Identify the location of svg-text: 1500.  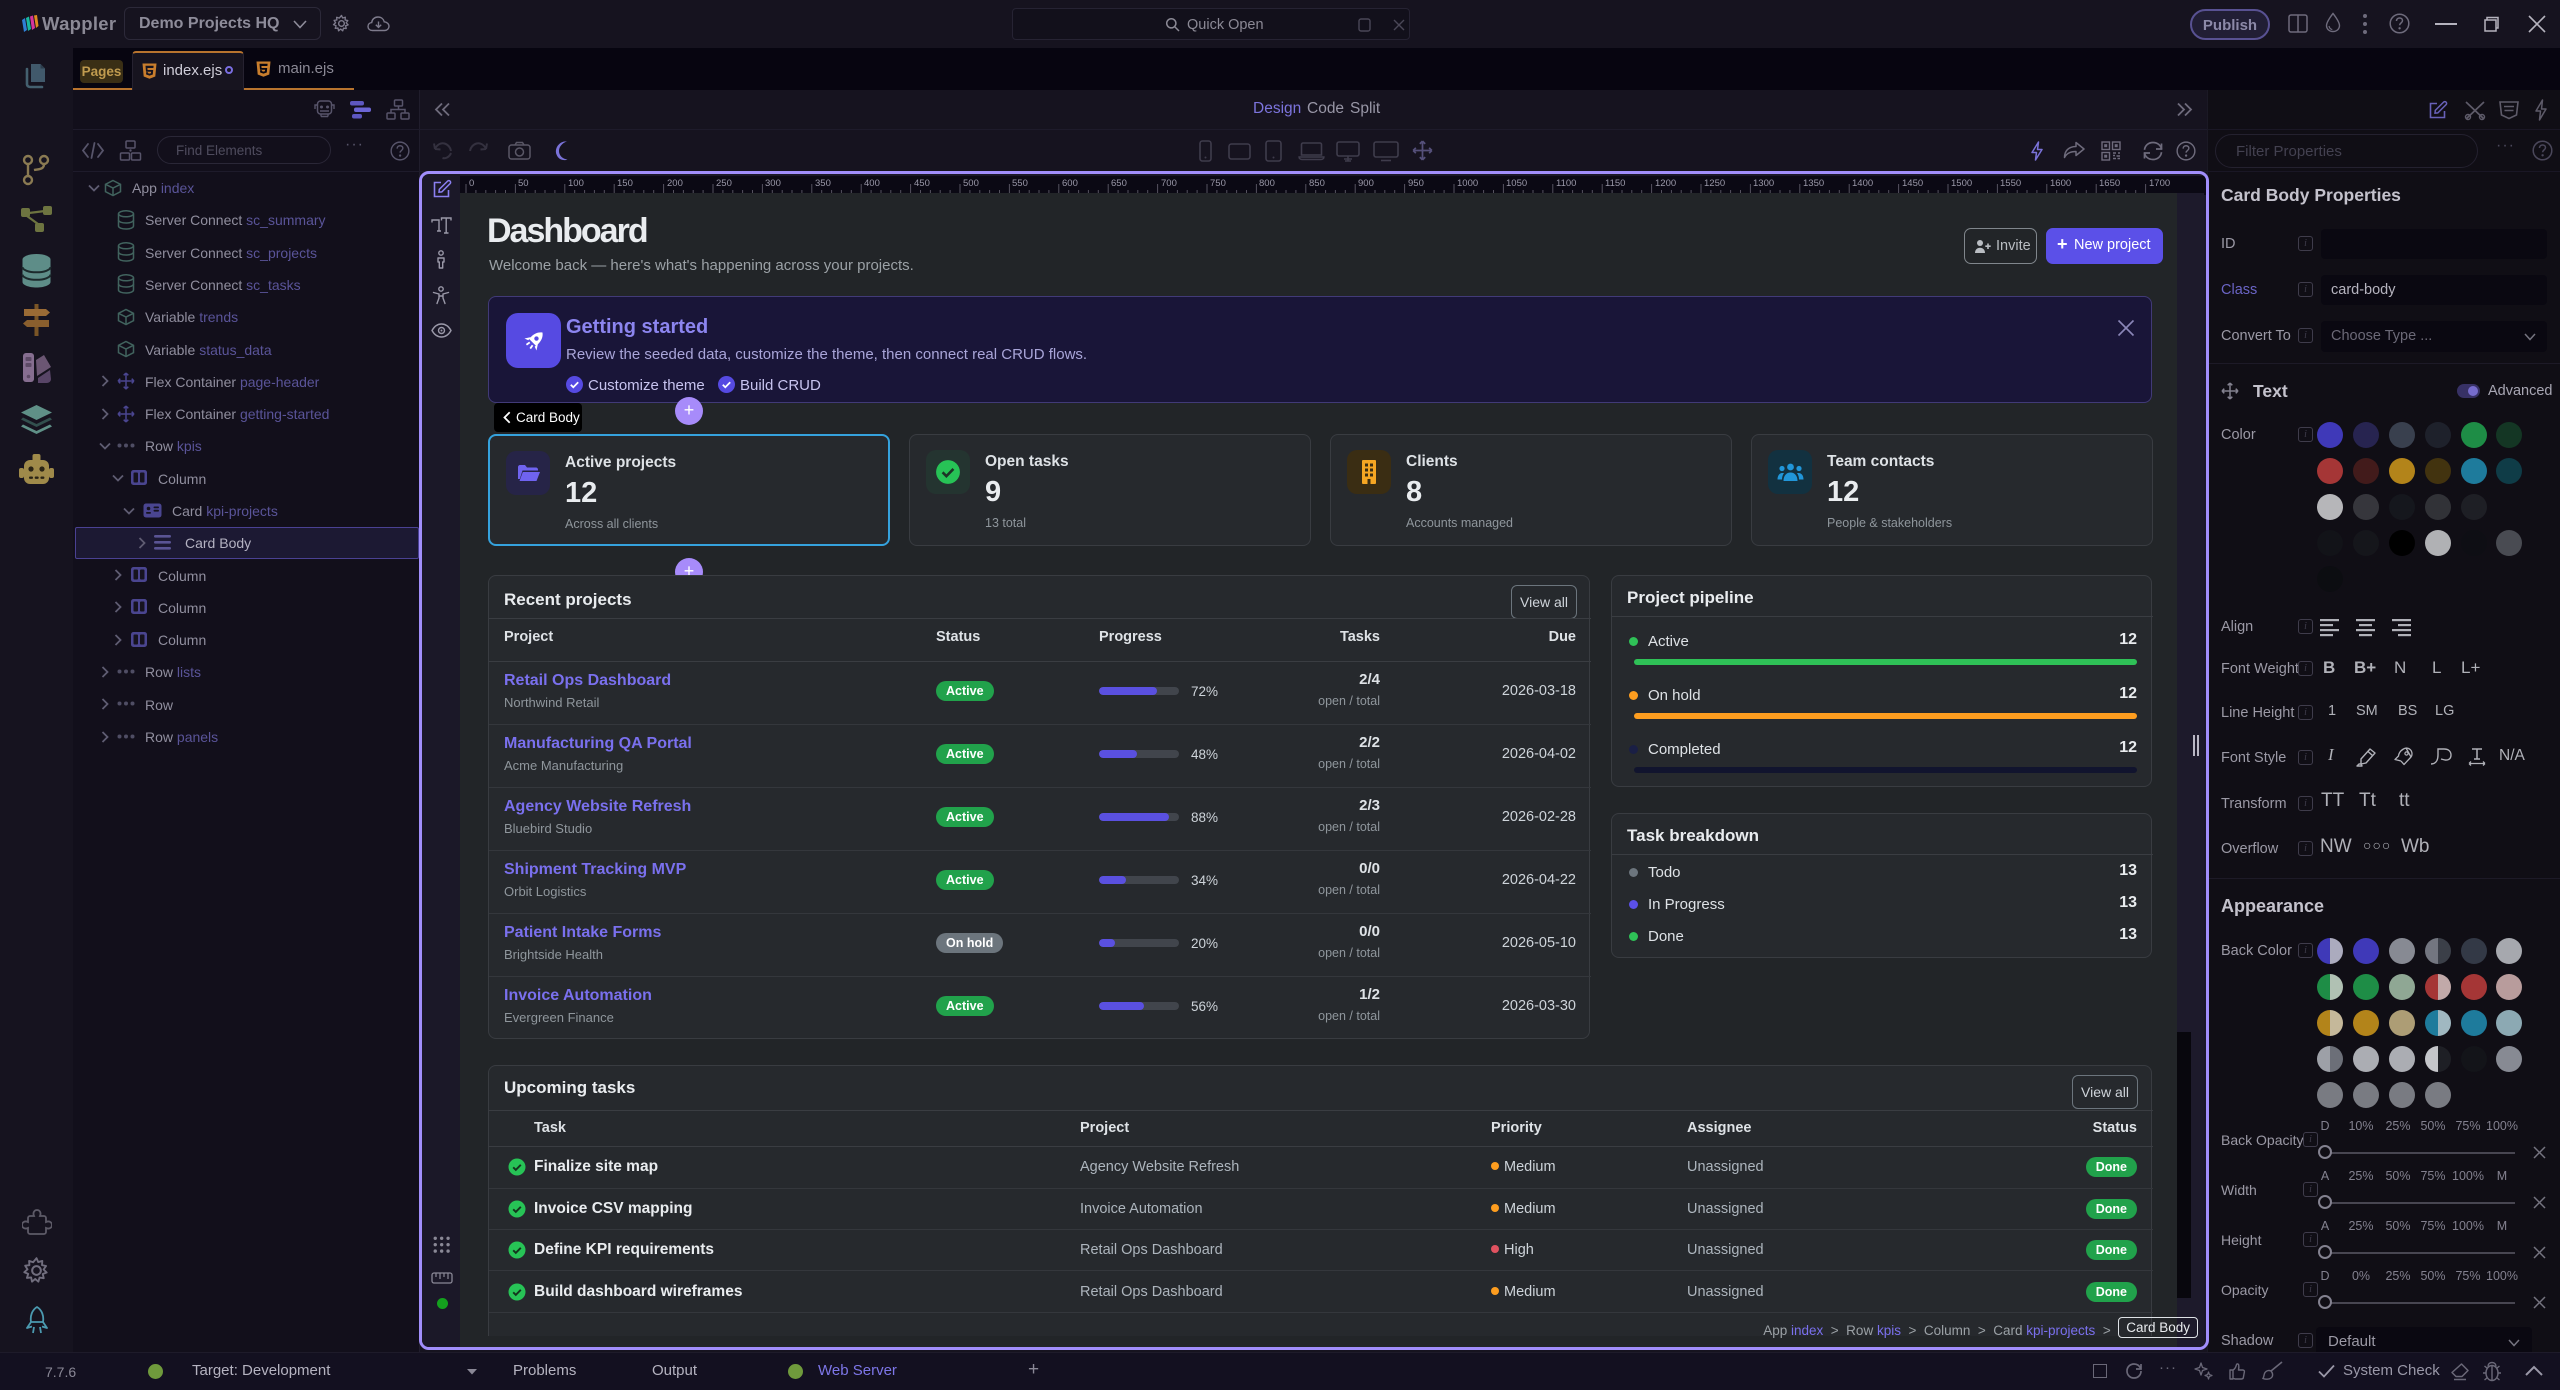
(1961, 183).